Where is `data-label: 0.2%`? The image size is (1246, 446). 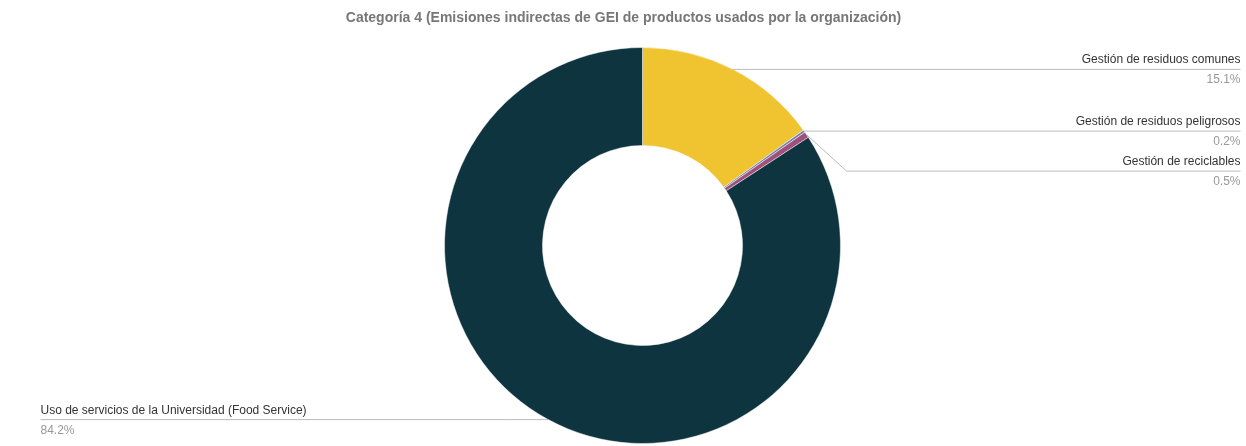 data-label: 0.2% is located at coordinates (1227, 141).